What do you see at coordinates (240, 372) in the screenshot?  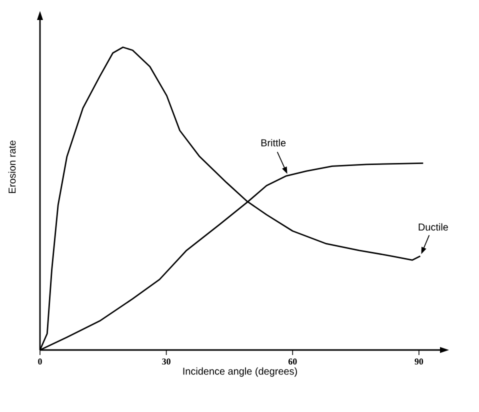 I see `x-axis-title: Incidence angle (degrees)` at bounding box center [240, 372].